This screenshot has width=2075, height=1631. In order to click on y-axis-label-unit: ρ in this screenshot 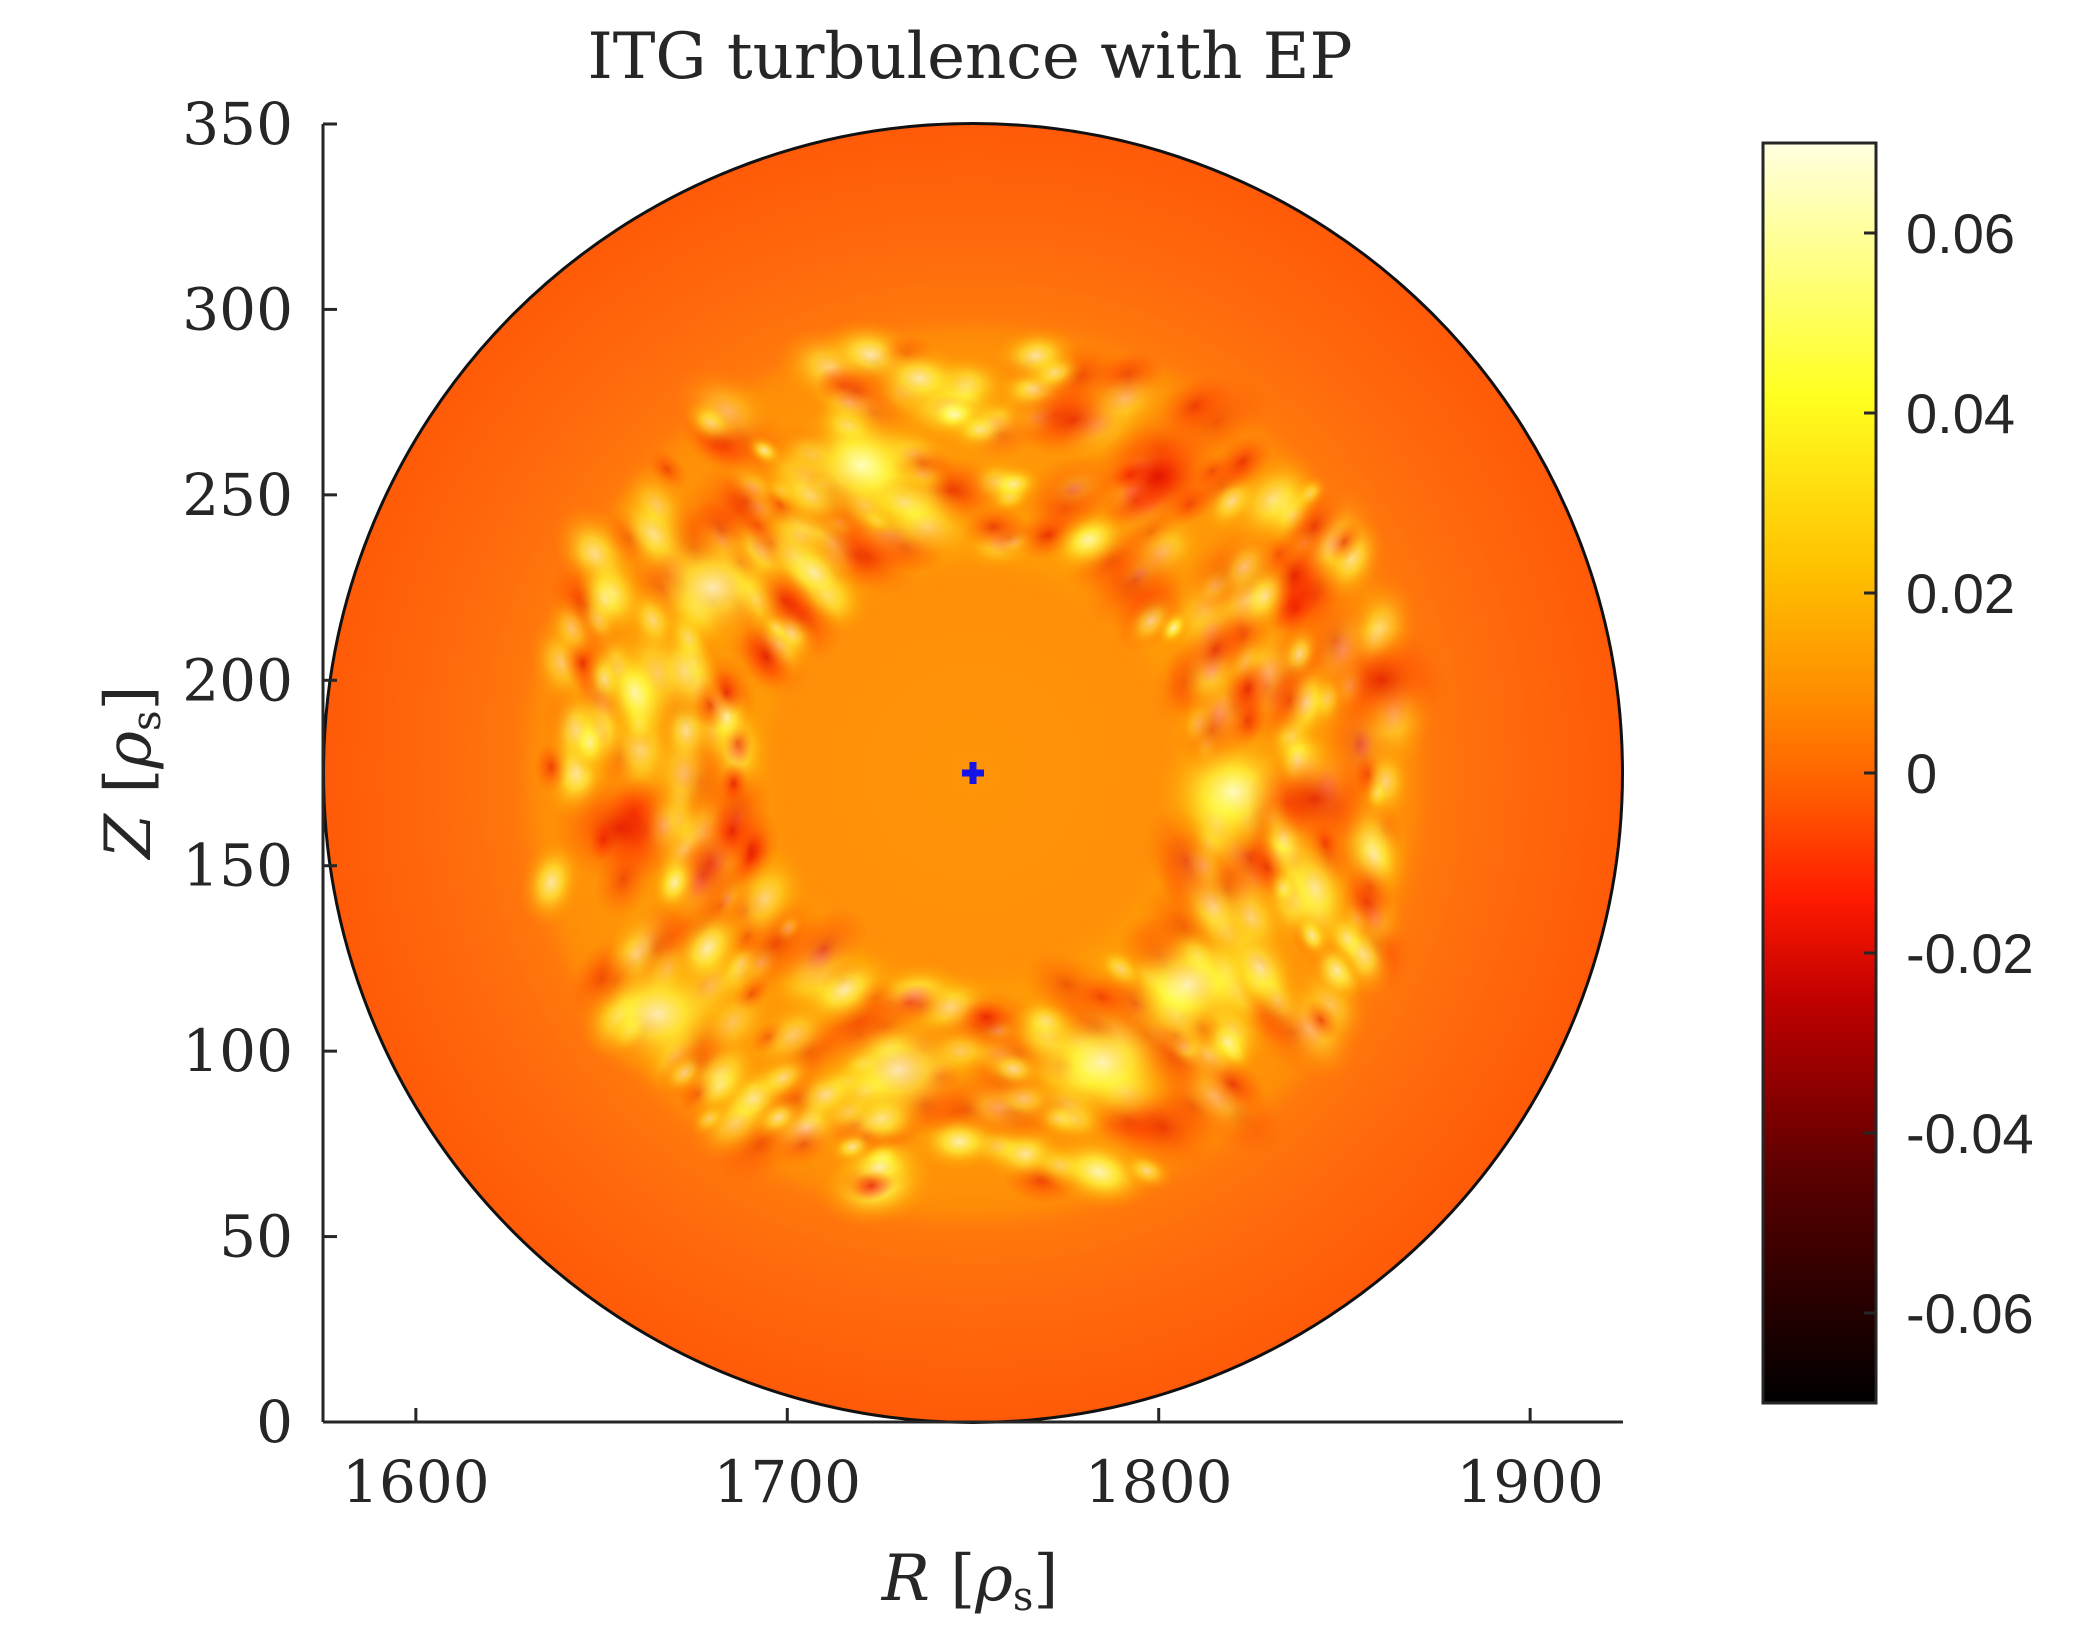, I will do `click(129, 750)`.